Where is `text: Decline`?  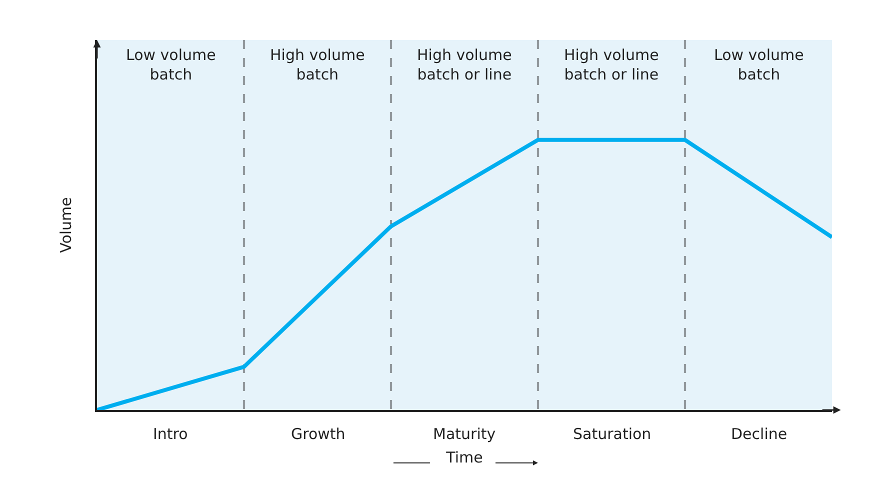 text: Decline is located at coordinates (759, 434).